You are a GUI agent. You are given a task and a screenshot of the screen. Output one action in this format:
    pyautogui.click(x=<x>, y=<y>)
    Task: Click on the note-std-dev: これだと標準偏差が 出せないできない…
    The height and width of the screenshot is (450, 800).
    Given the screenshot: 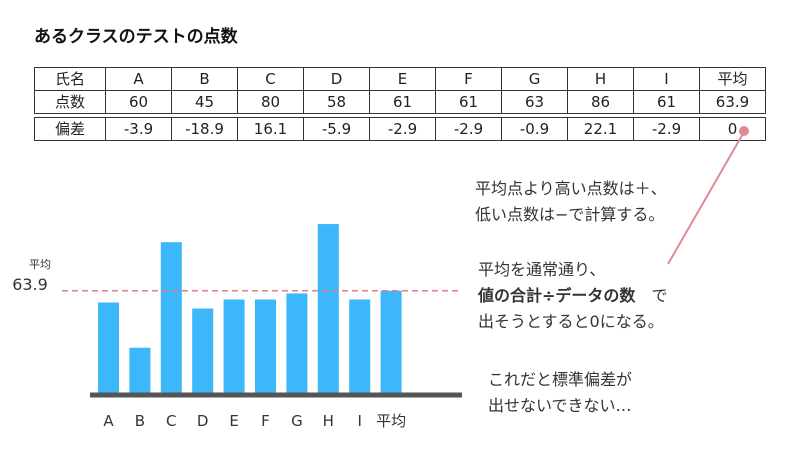 What is the action you would take?
    pyautogui.click(x=560, y=393)
    